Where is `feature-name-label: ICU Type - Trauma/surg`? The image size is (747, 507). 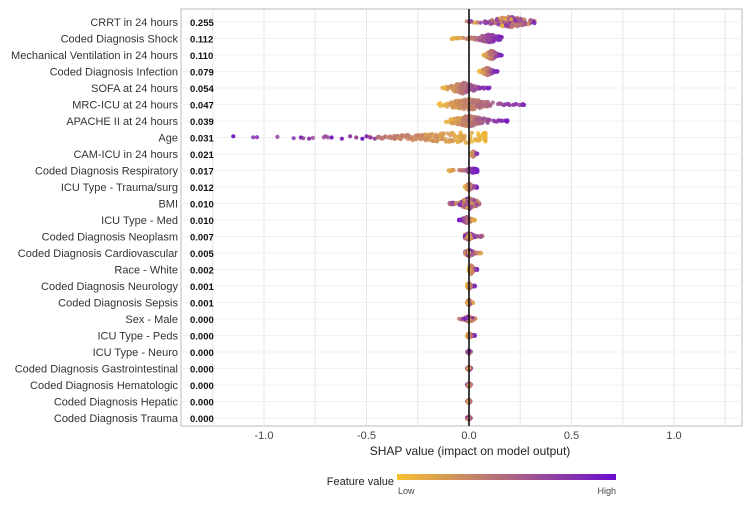 feature-name-label: ICU Type - Trauma/surg is located at coordinates (119, 188).